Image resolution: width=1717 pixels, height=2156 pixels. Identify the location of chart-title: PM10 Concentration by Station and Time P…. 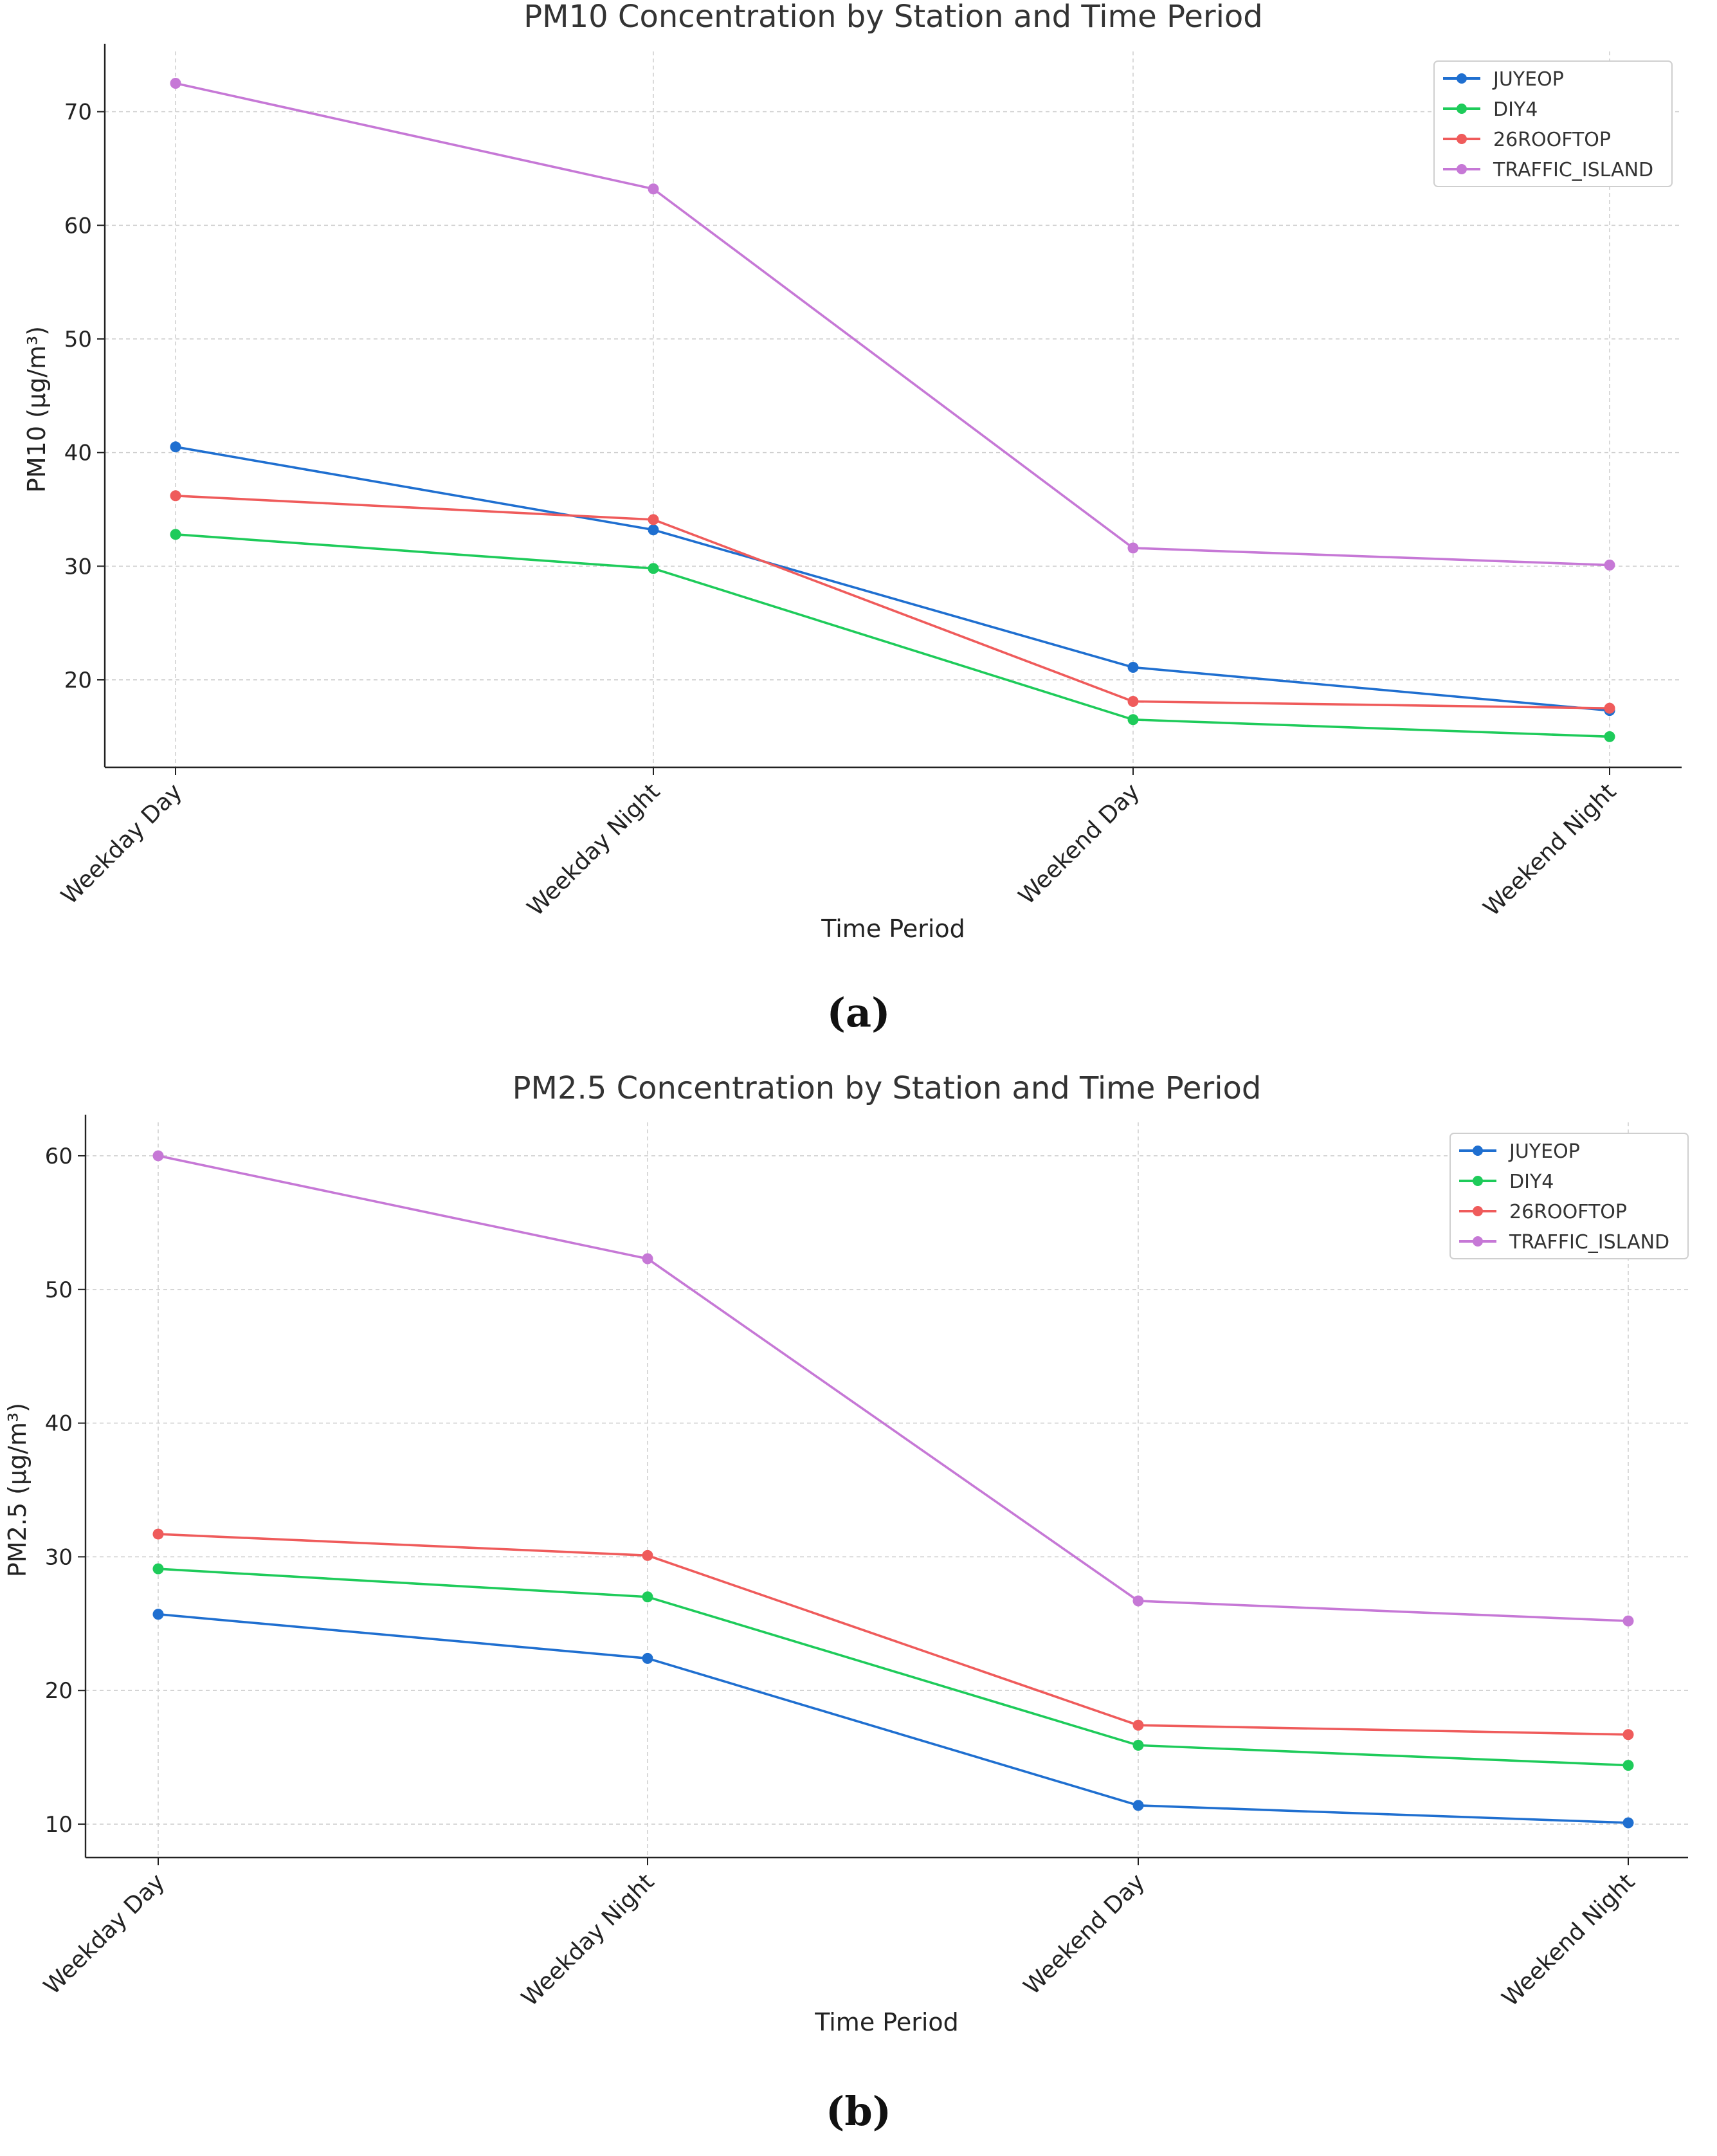
(893, 17).